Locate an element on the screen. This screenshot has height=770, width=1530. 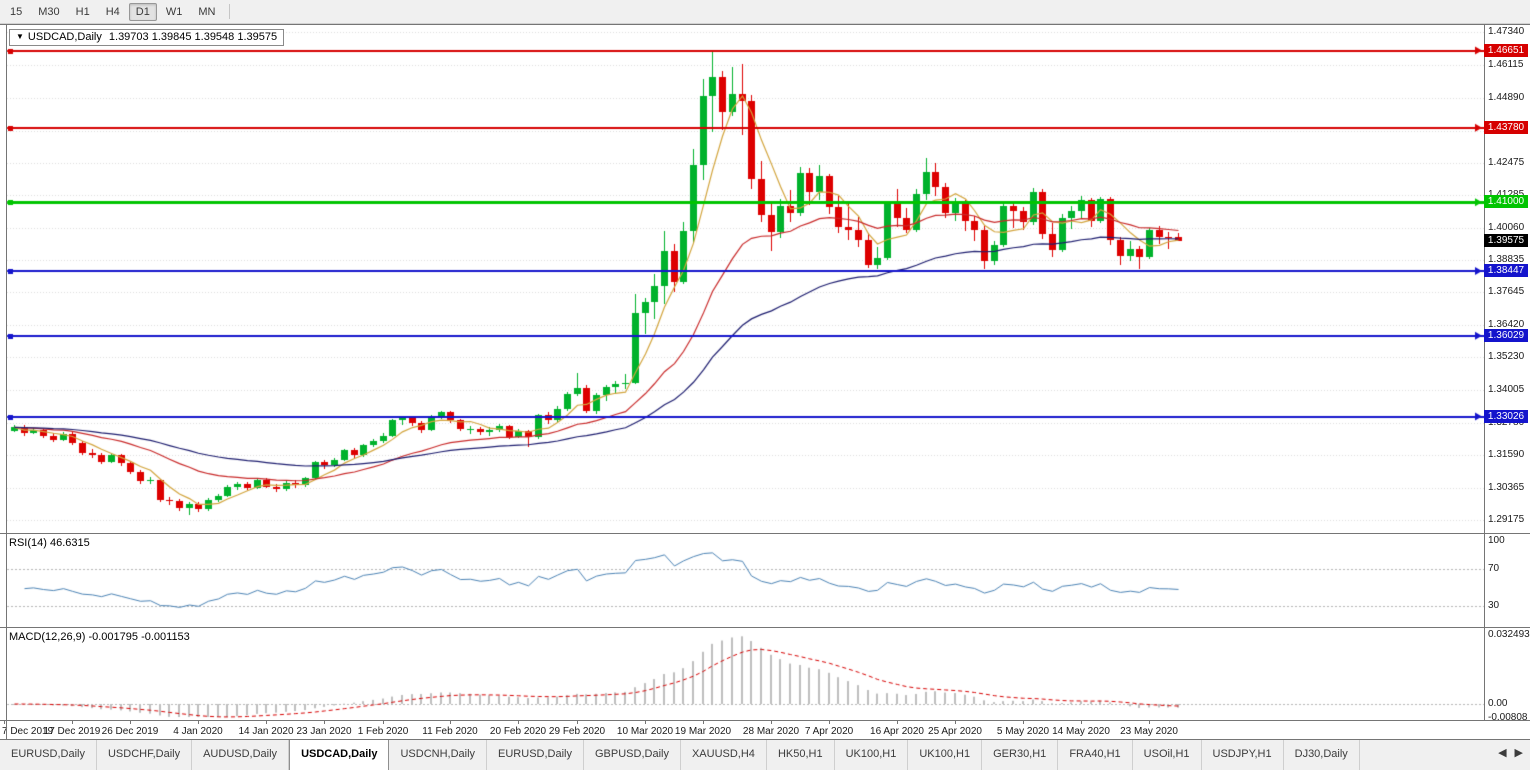
price-axis-label: 1.41285 is located at coordinates (1506, 195).